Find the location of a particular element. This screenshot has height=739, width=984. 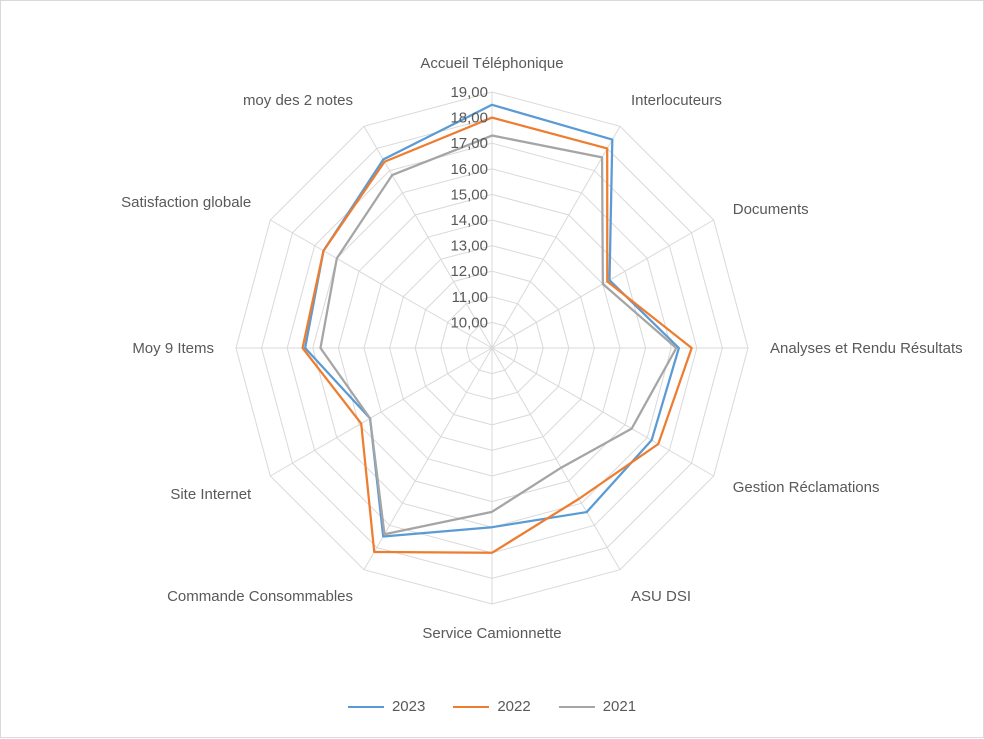

category-label: Commande Consommables is located at coordinates (260, 596).